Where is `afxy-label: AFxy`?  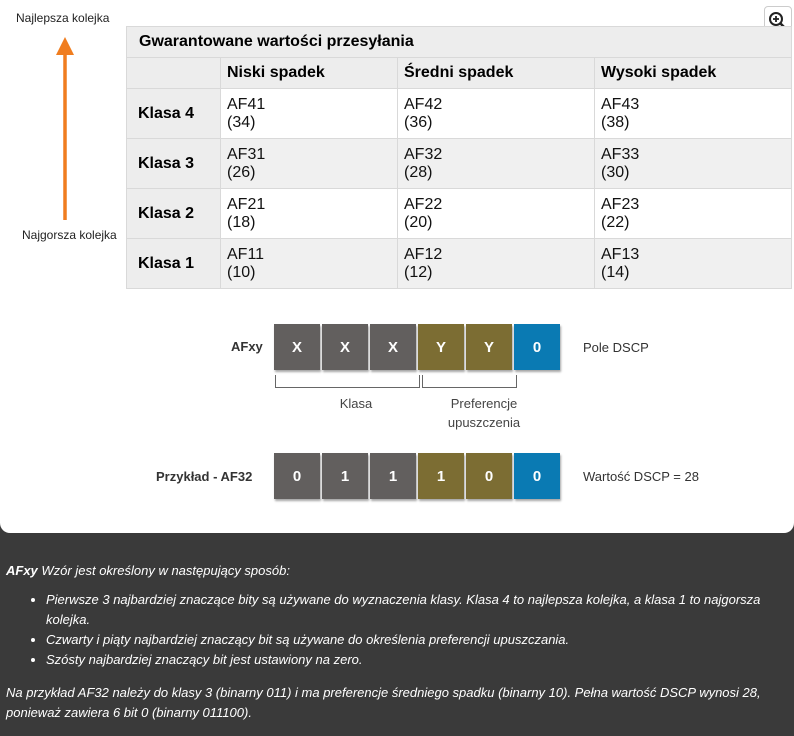 afxy-label: AFxy is located at coordinates (247, 346).